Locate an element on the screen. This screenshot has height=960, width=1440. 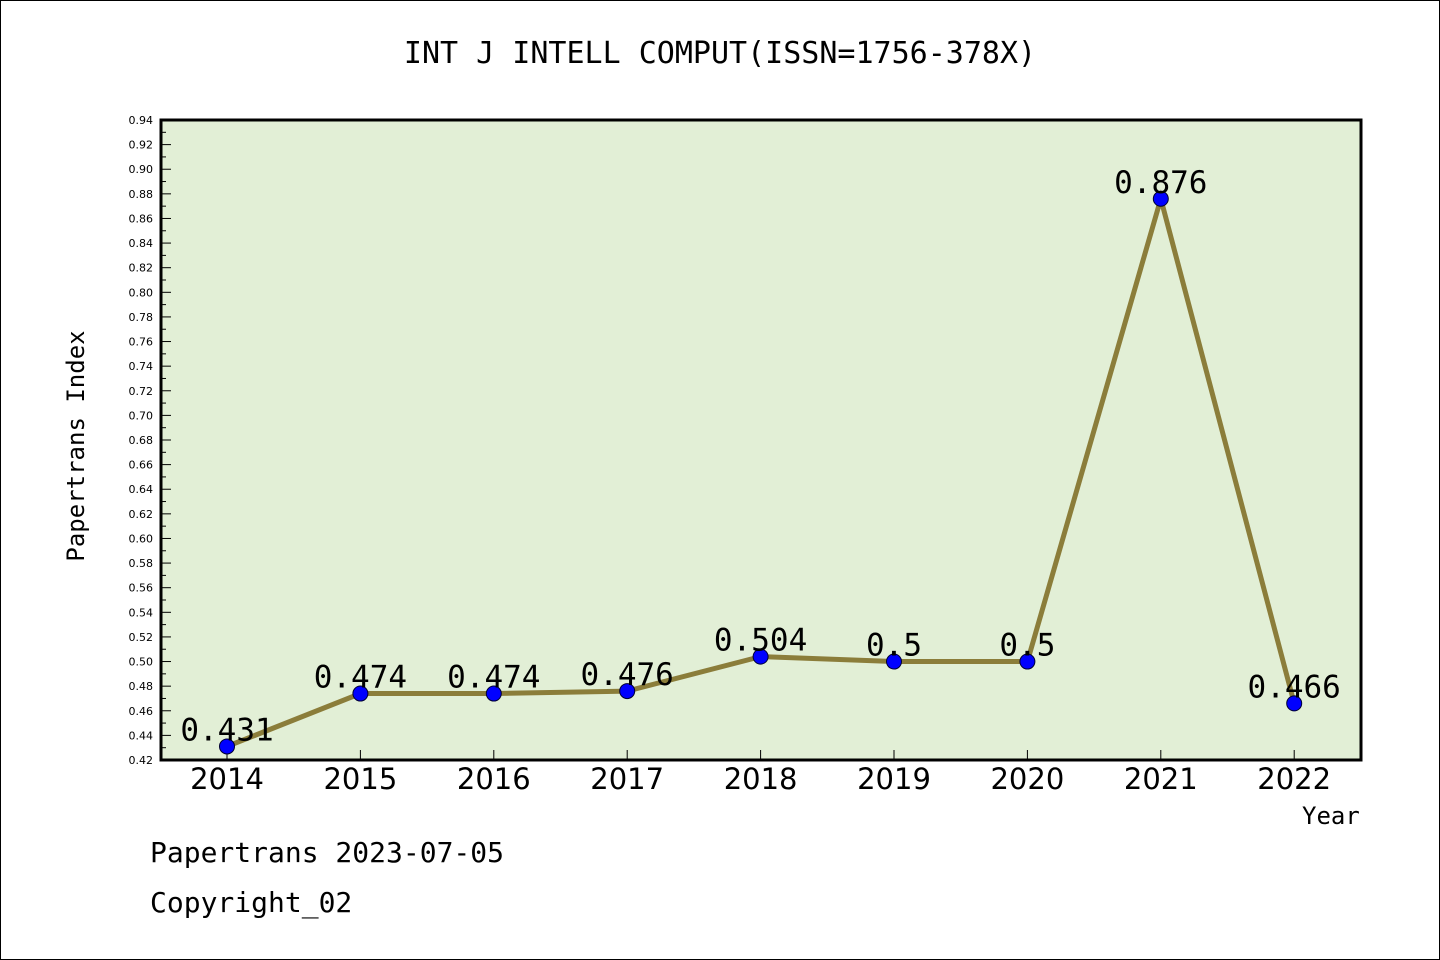
x-axis-label: Year is located at coordinates (1331, 816).